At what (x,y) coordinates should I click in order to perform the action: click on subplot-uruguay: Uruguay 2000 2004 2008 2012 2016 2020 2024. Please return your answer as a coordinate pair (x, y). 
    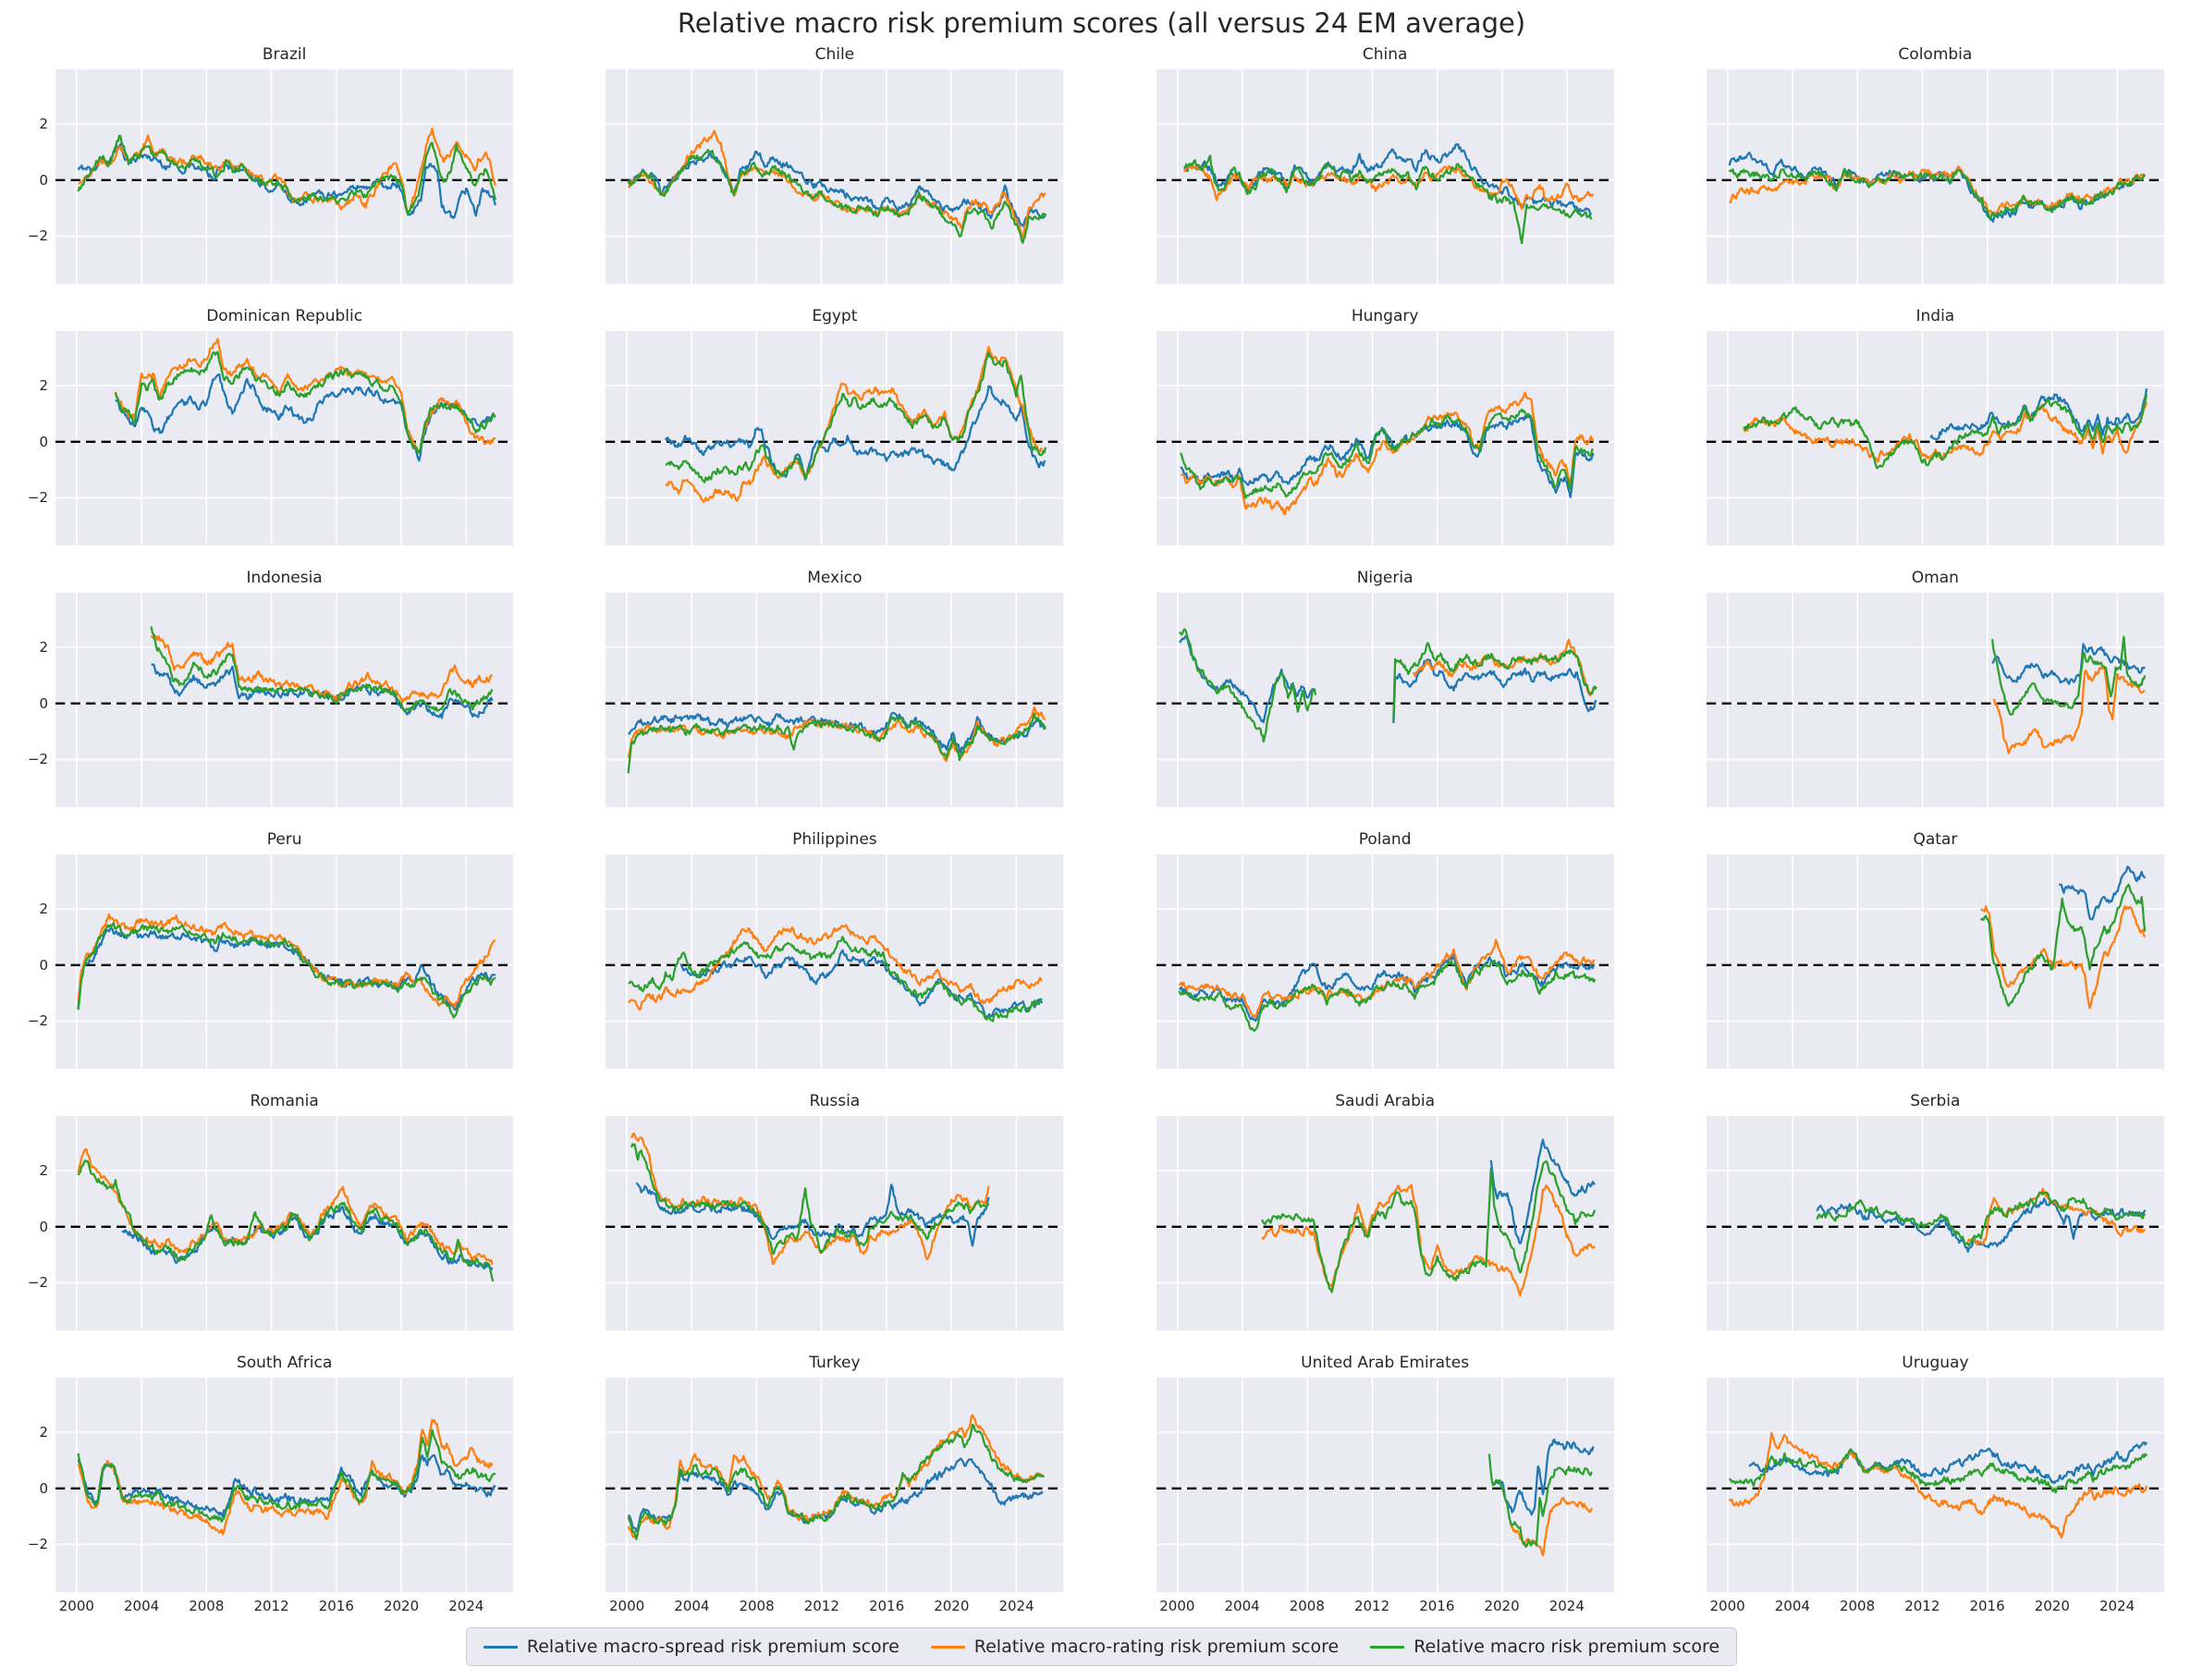
    Looking at the image, I should click on (1935, 1485).